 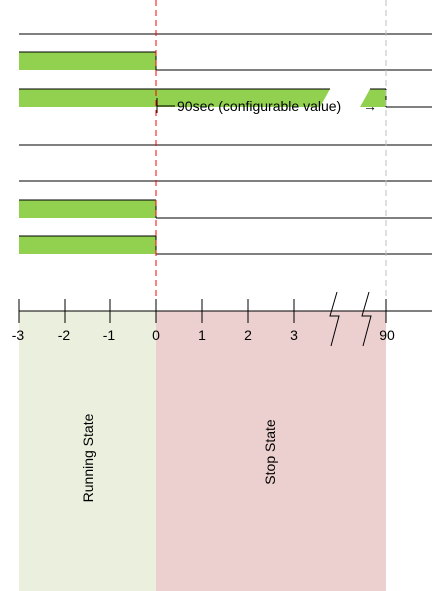 What do you see at coordinates (387, 335) in the screenshot?
I see `tick-label: 90` at bounding box center [387, 335].